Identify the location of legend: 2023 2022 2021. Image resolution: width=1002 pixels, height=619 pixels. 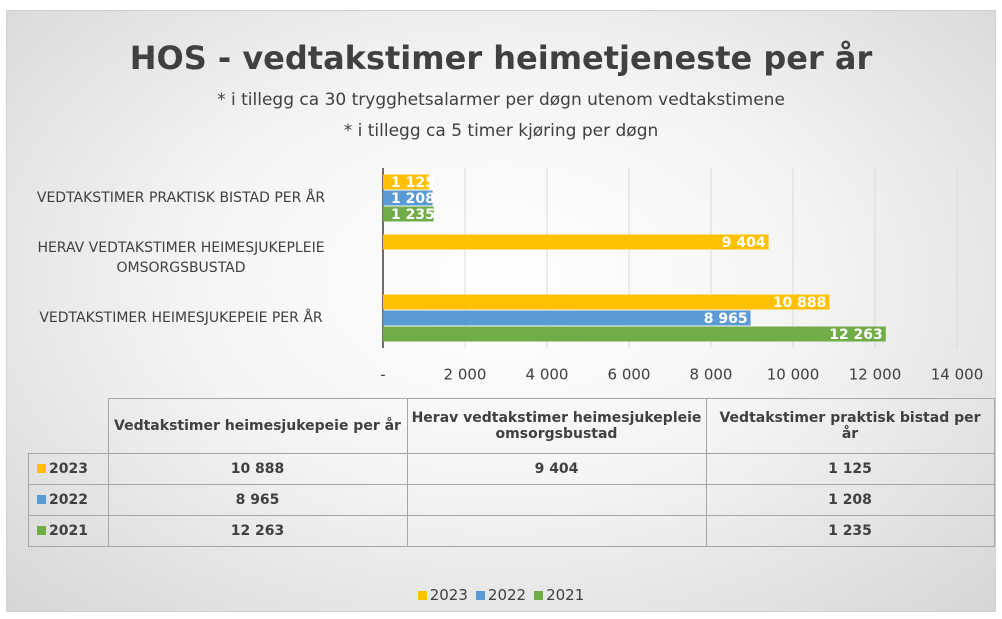
(501, 595).